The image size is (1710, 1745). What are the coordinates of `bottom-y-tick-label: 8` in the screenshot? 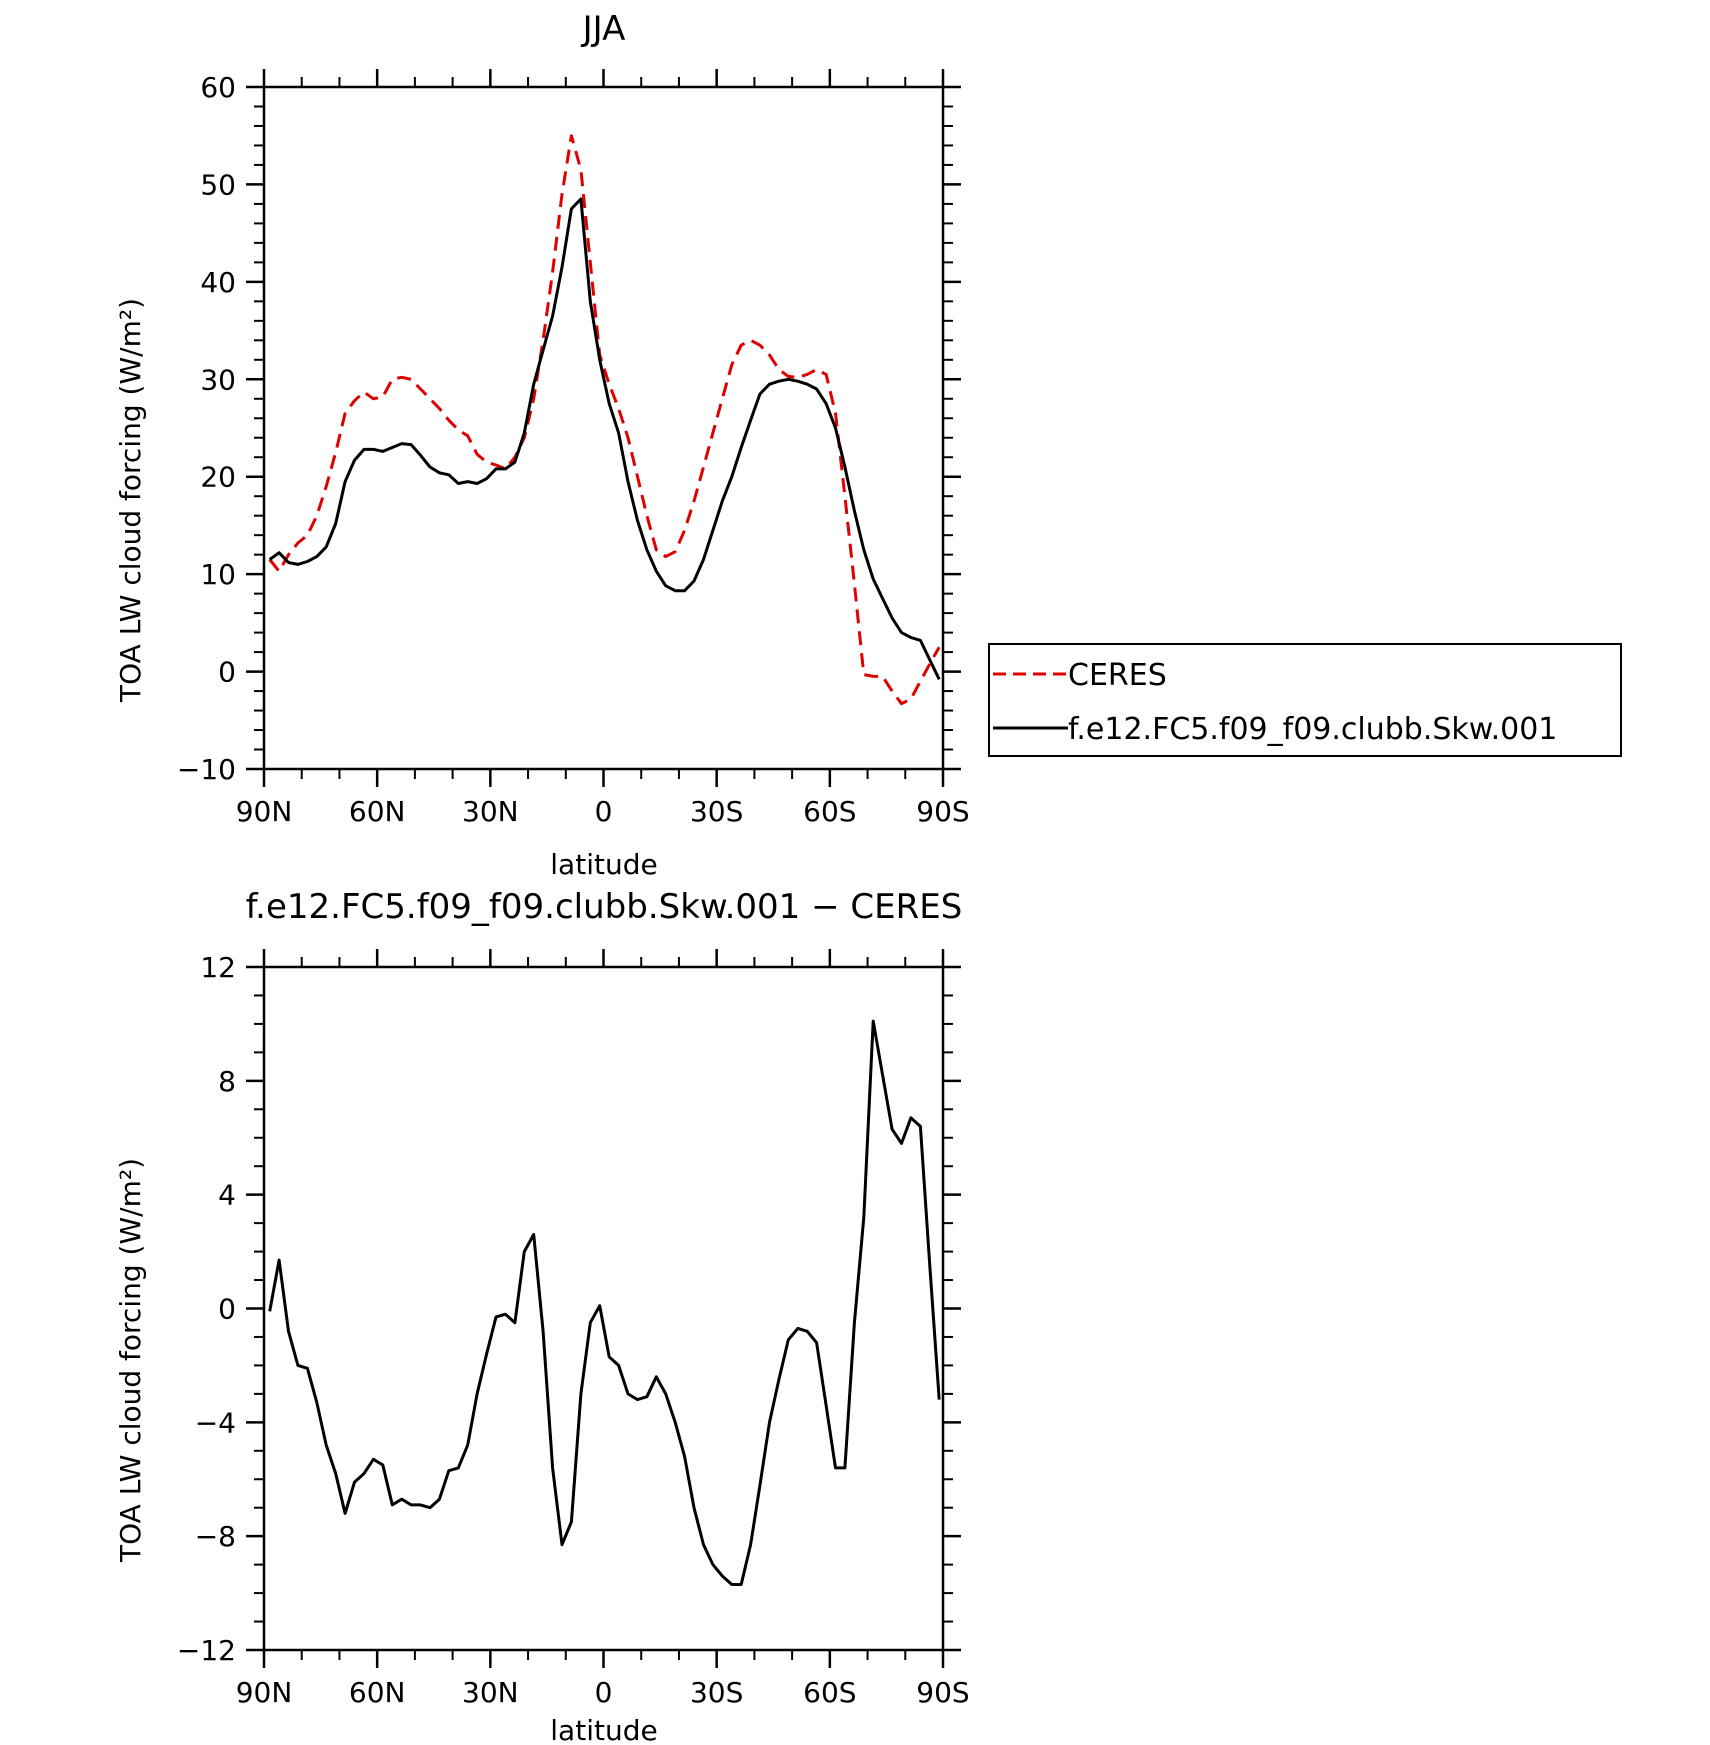 It's located at (227, 1081).